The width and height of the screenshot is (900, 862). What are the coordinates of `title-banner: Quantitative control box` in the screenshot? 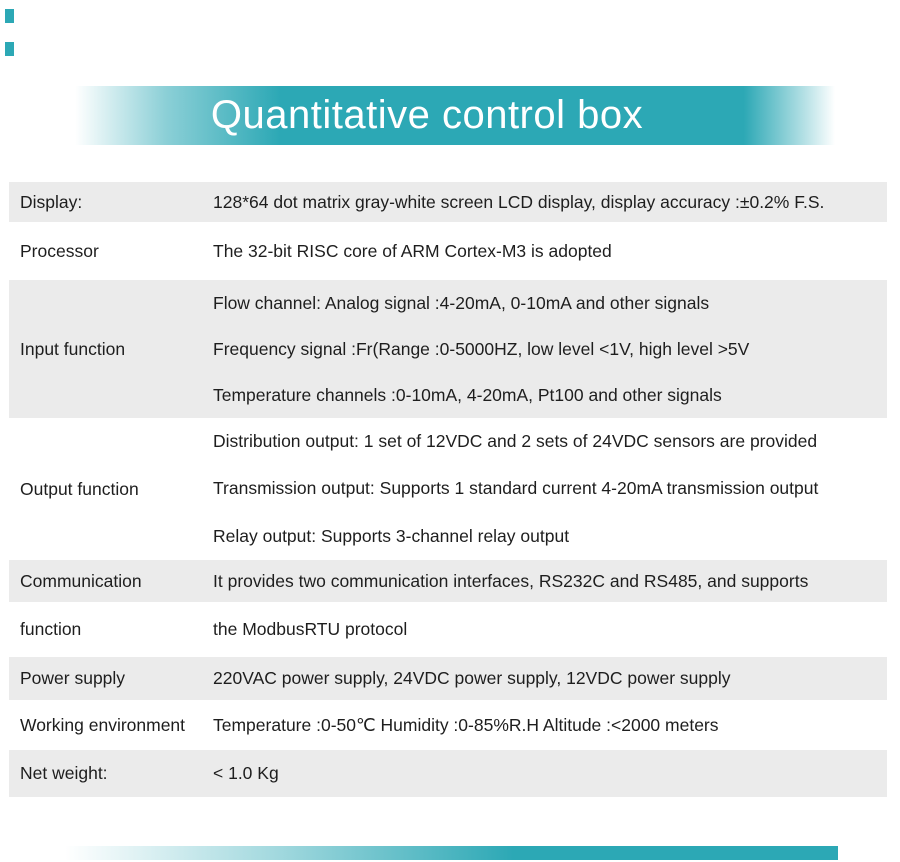 It's located at (455, 115).